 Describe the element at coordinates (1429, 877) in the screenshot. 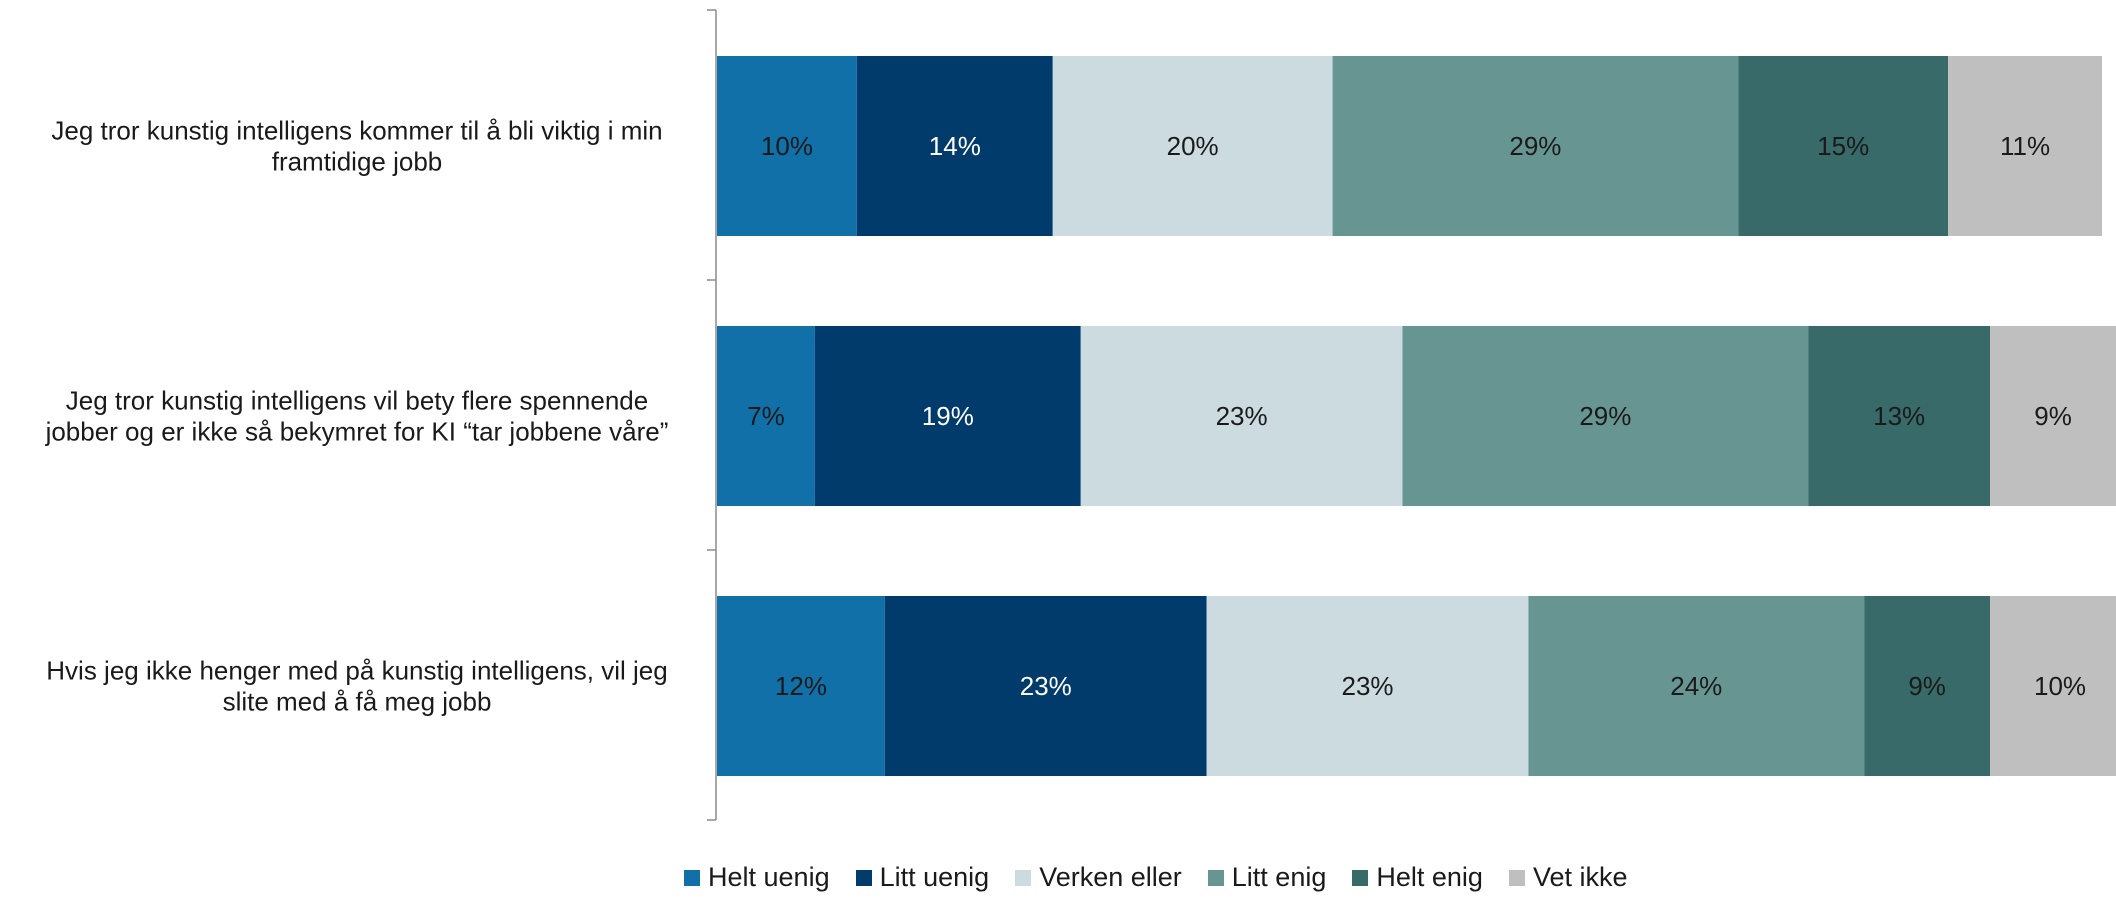

I see `legend-label: Helt enig` at that location.